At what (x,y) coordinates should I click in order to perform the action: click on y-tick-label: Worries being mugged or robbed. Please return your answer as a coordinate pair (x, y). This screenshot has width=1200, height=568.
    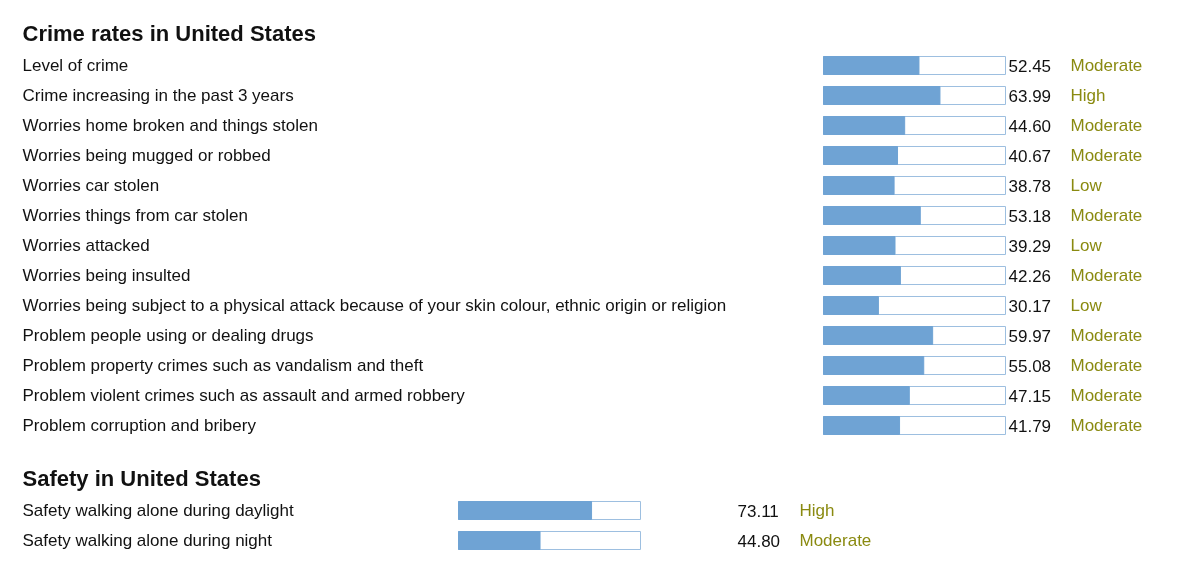
    Looking at the image, I should click on (146, 155).